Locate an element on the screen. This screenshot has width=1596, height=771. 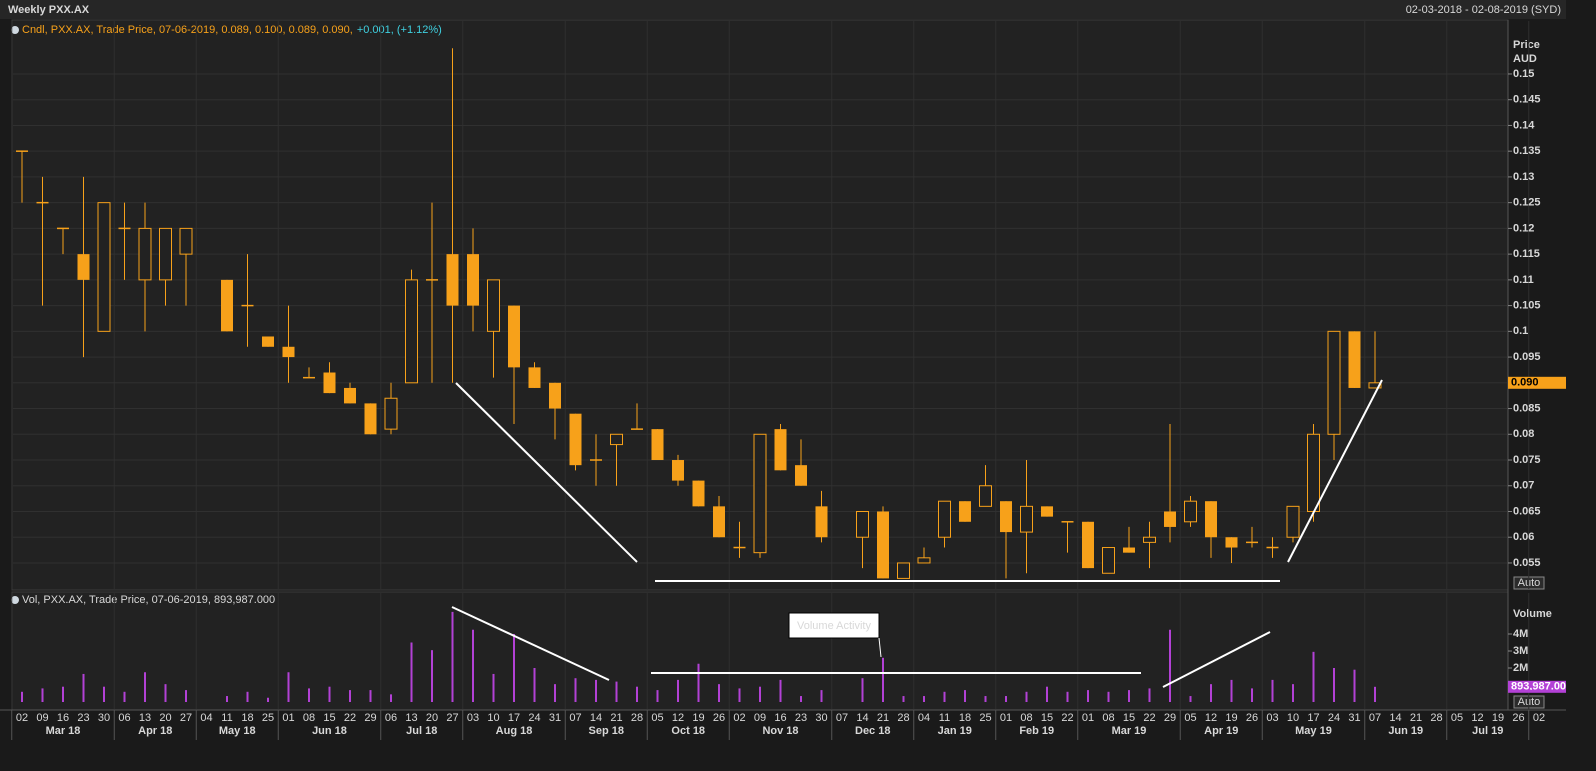
y-tick-label: 0.12 is located at coordinates (1523, 228).